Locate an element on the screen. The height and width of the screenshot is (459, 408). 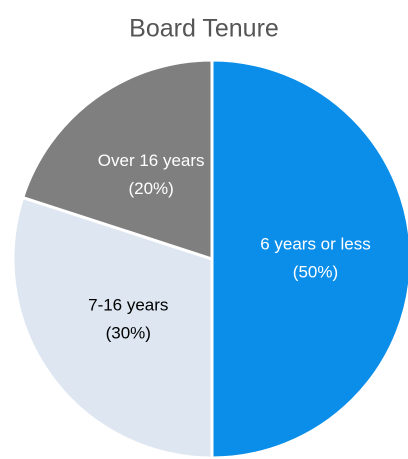
slice-value-label: (20%) is located at coordinates (150, 188).